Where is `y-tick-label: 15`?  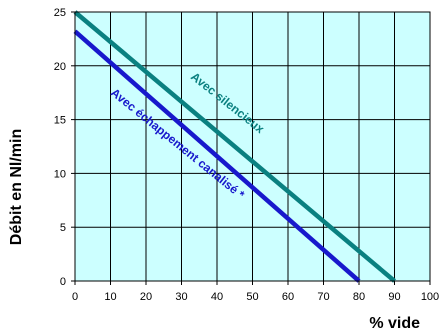
y-tick-label: 15 is located at coordinates (60, 121).